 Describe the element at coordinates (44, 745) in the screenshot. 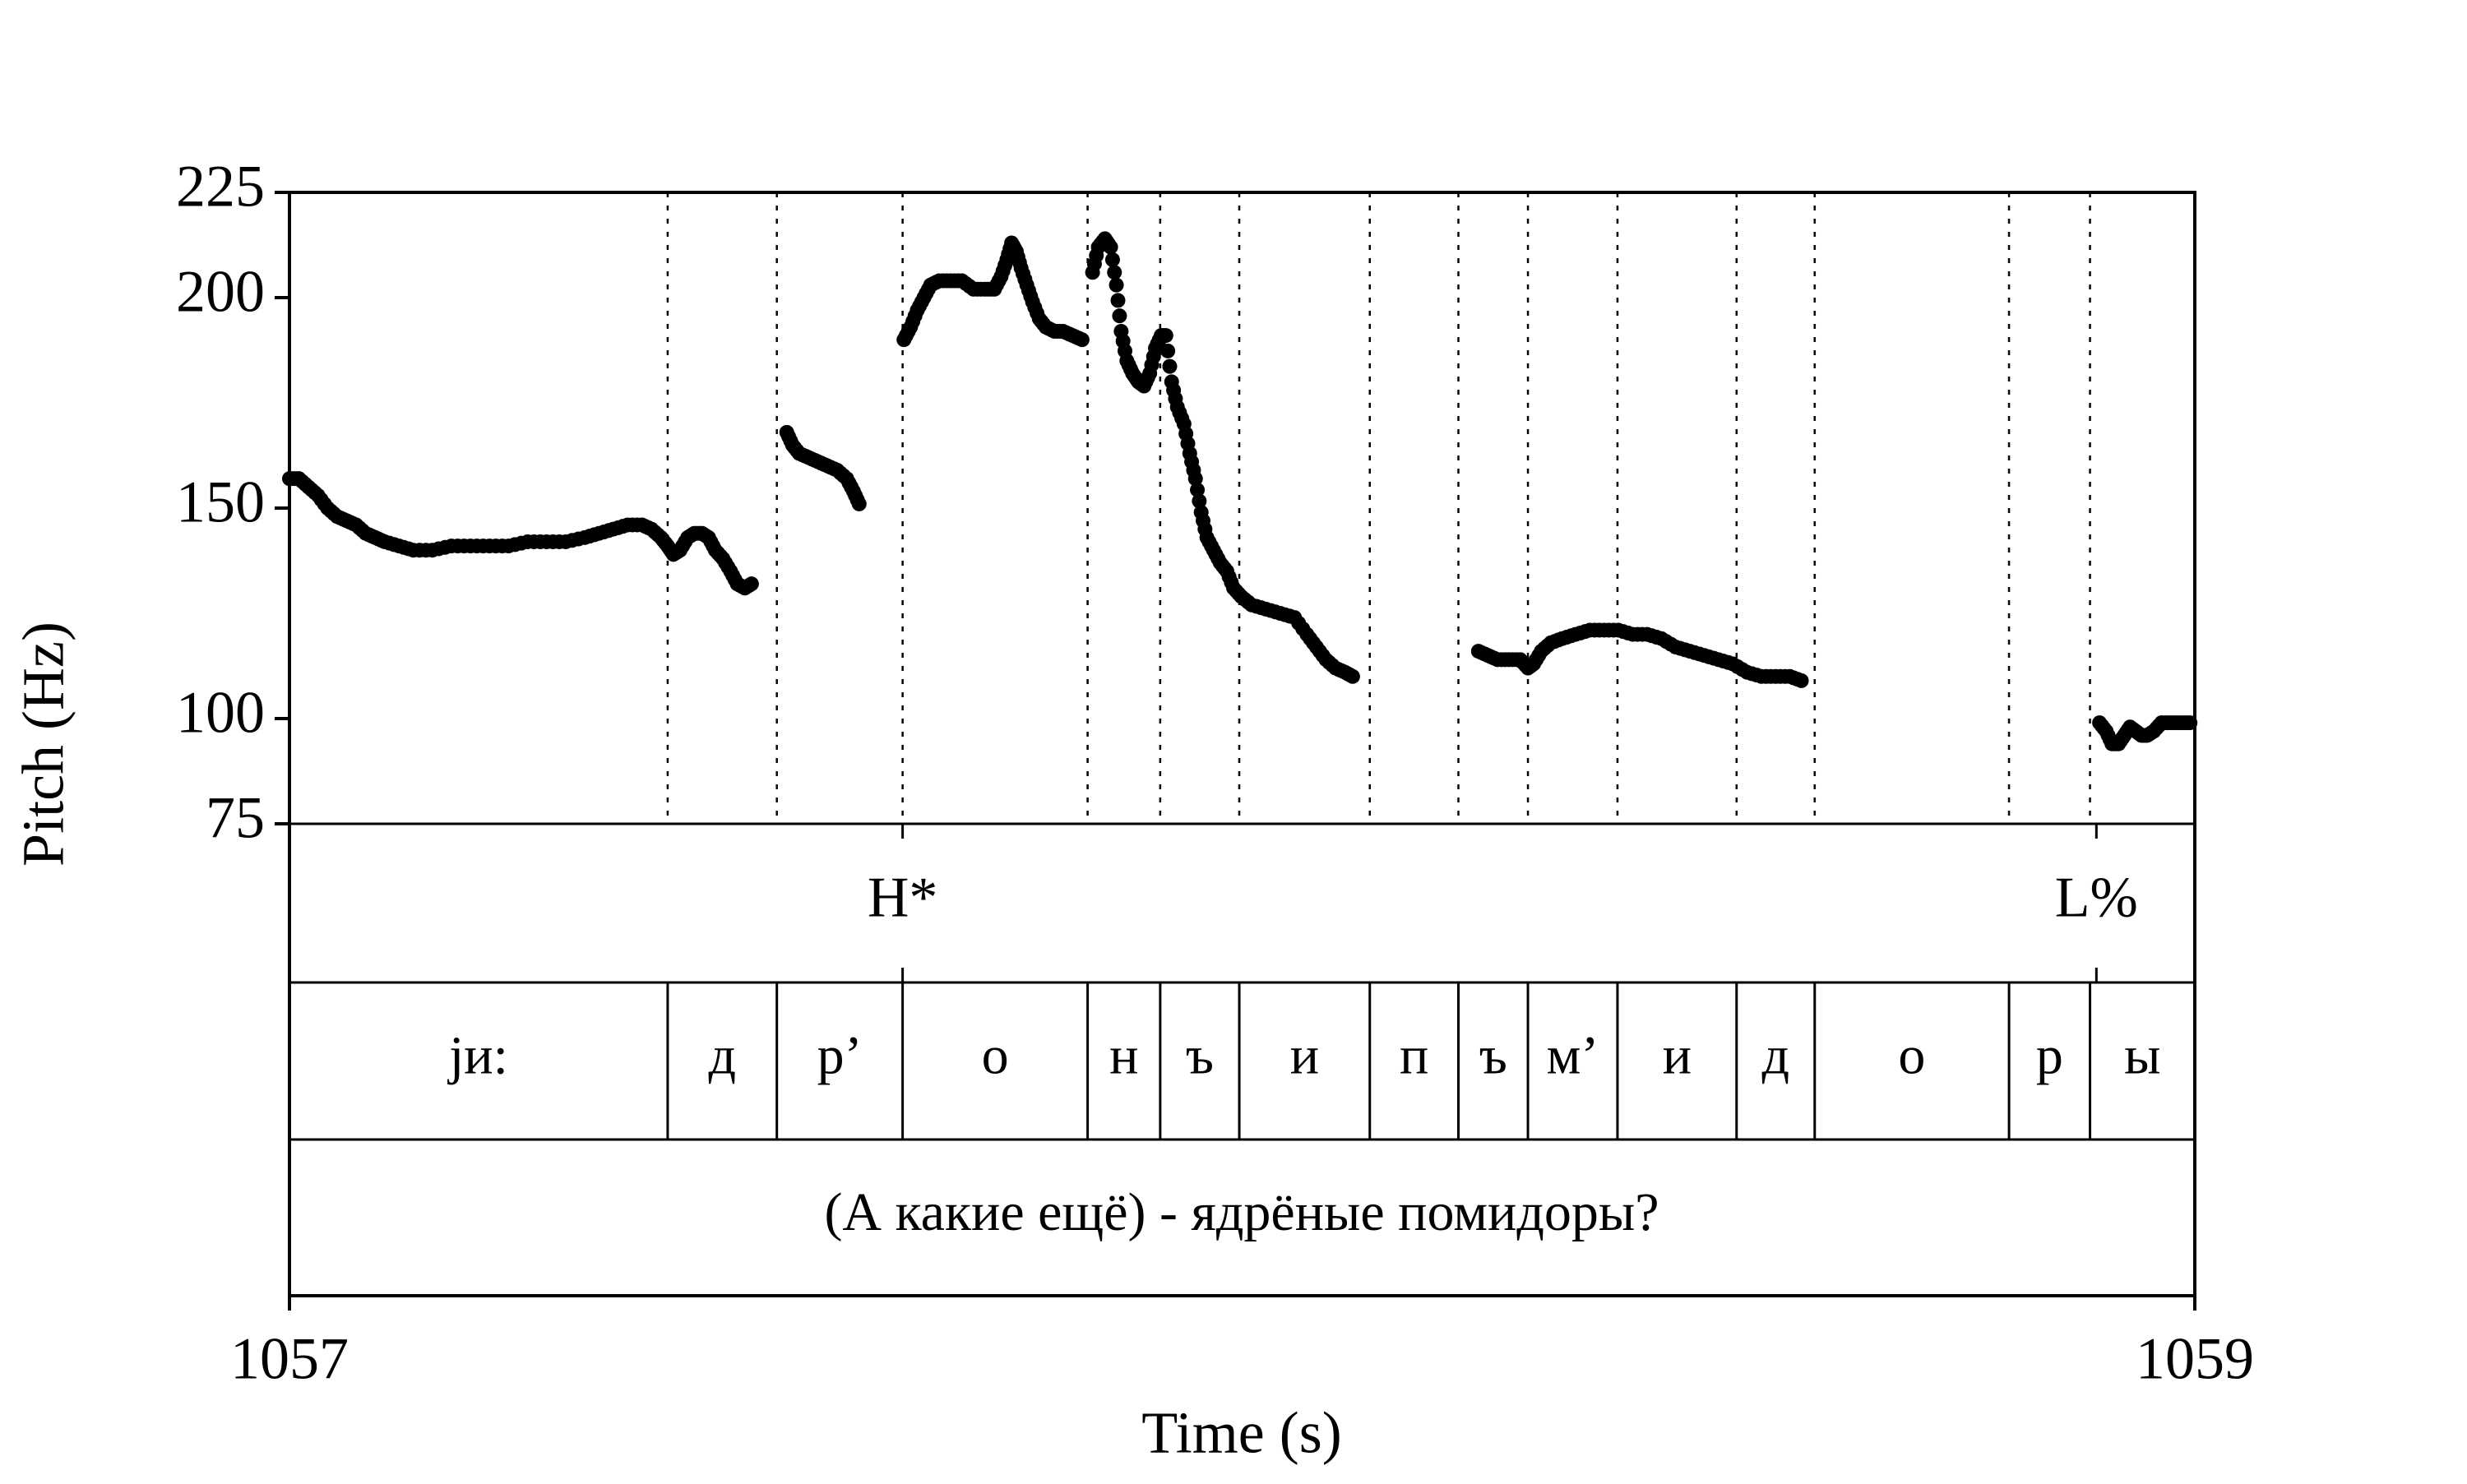

I see `y-axis-label: Pitch (Hz)` at that location.